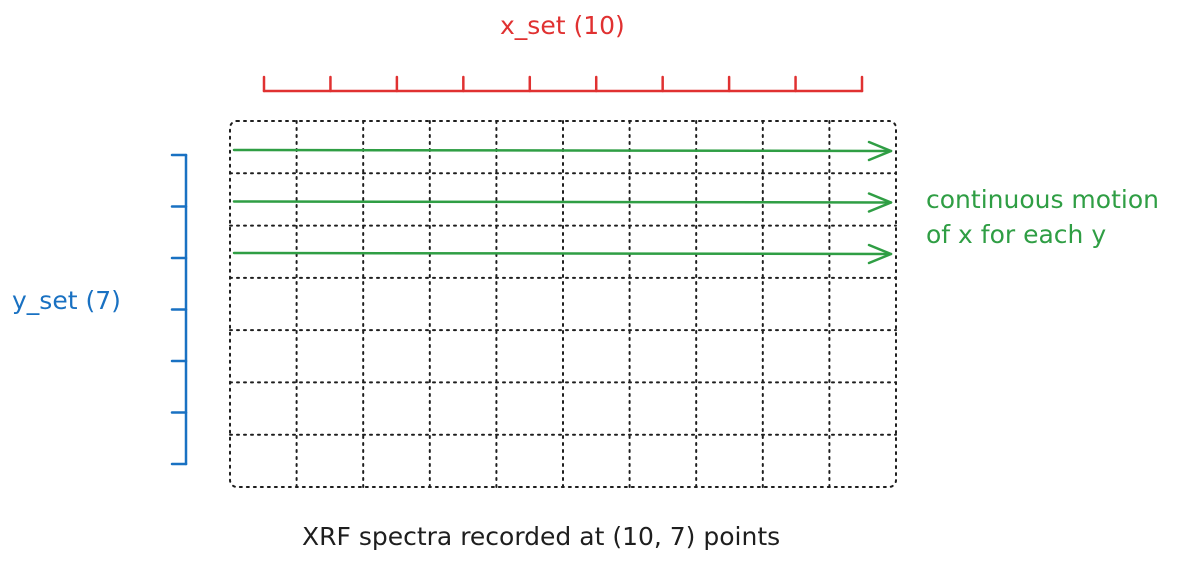 The height and width of the screenshot is (565, 1180). What do you see at coordinates (179, 309) in the screenshot?
I see `y-set-ruler` at bounding box center [179, 309].